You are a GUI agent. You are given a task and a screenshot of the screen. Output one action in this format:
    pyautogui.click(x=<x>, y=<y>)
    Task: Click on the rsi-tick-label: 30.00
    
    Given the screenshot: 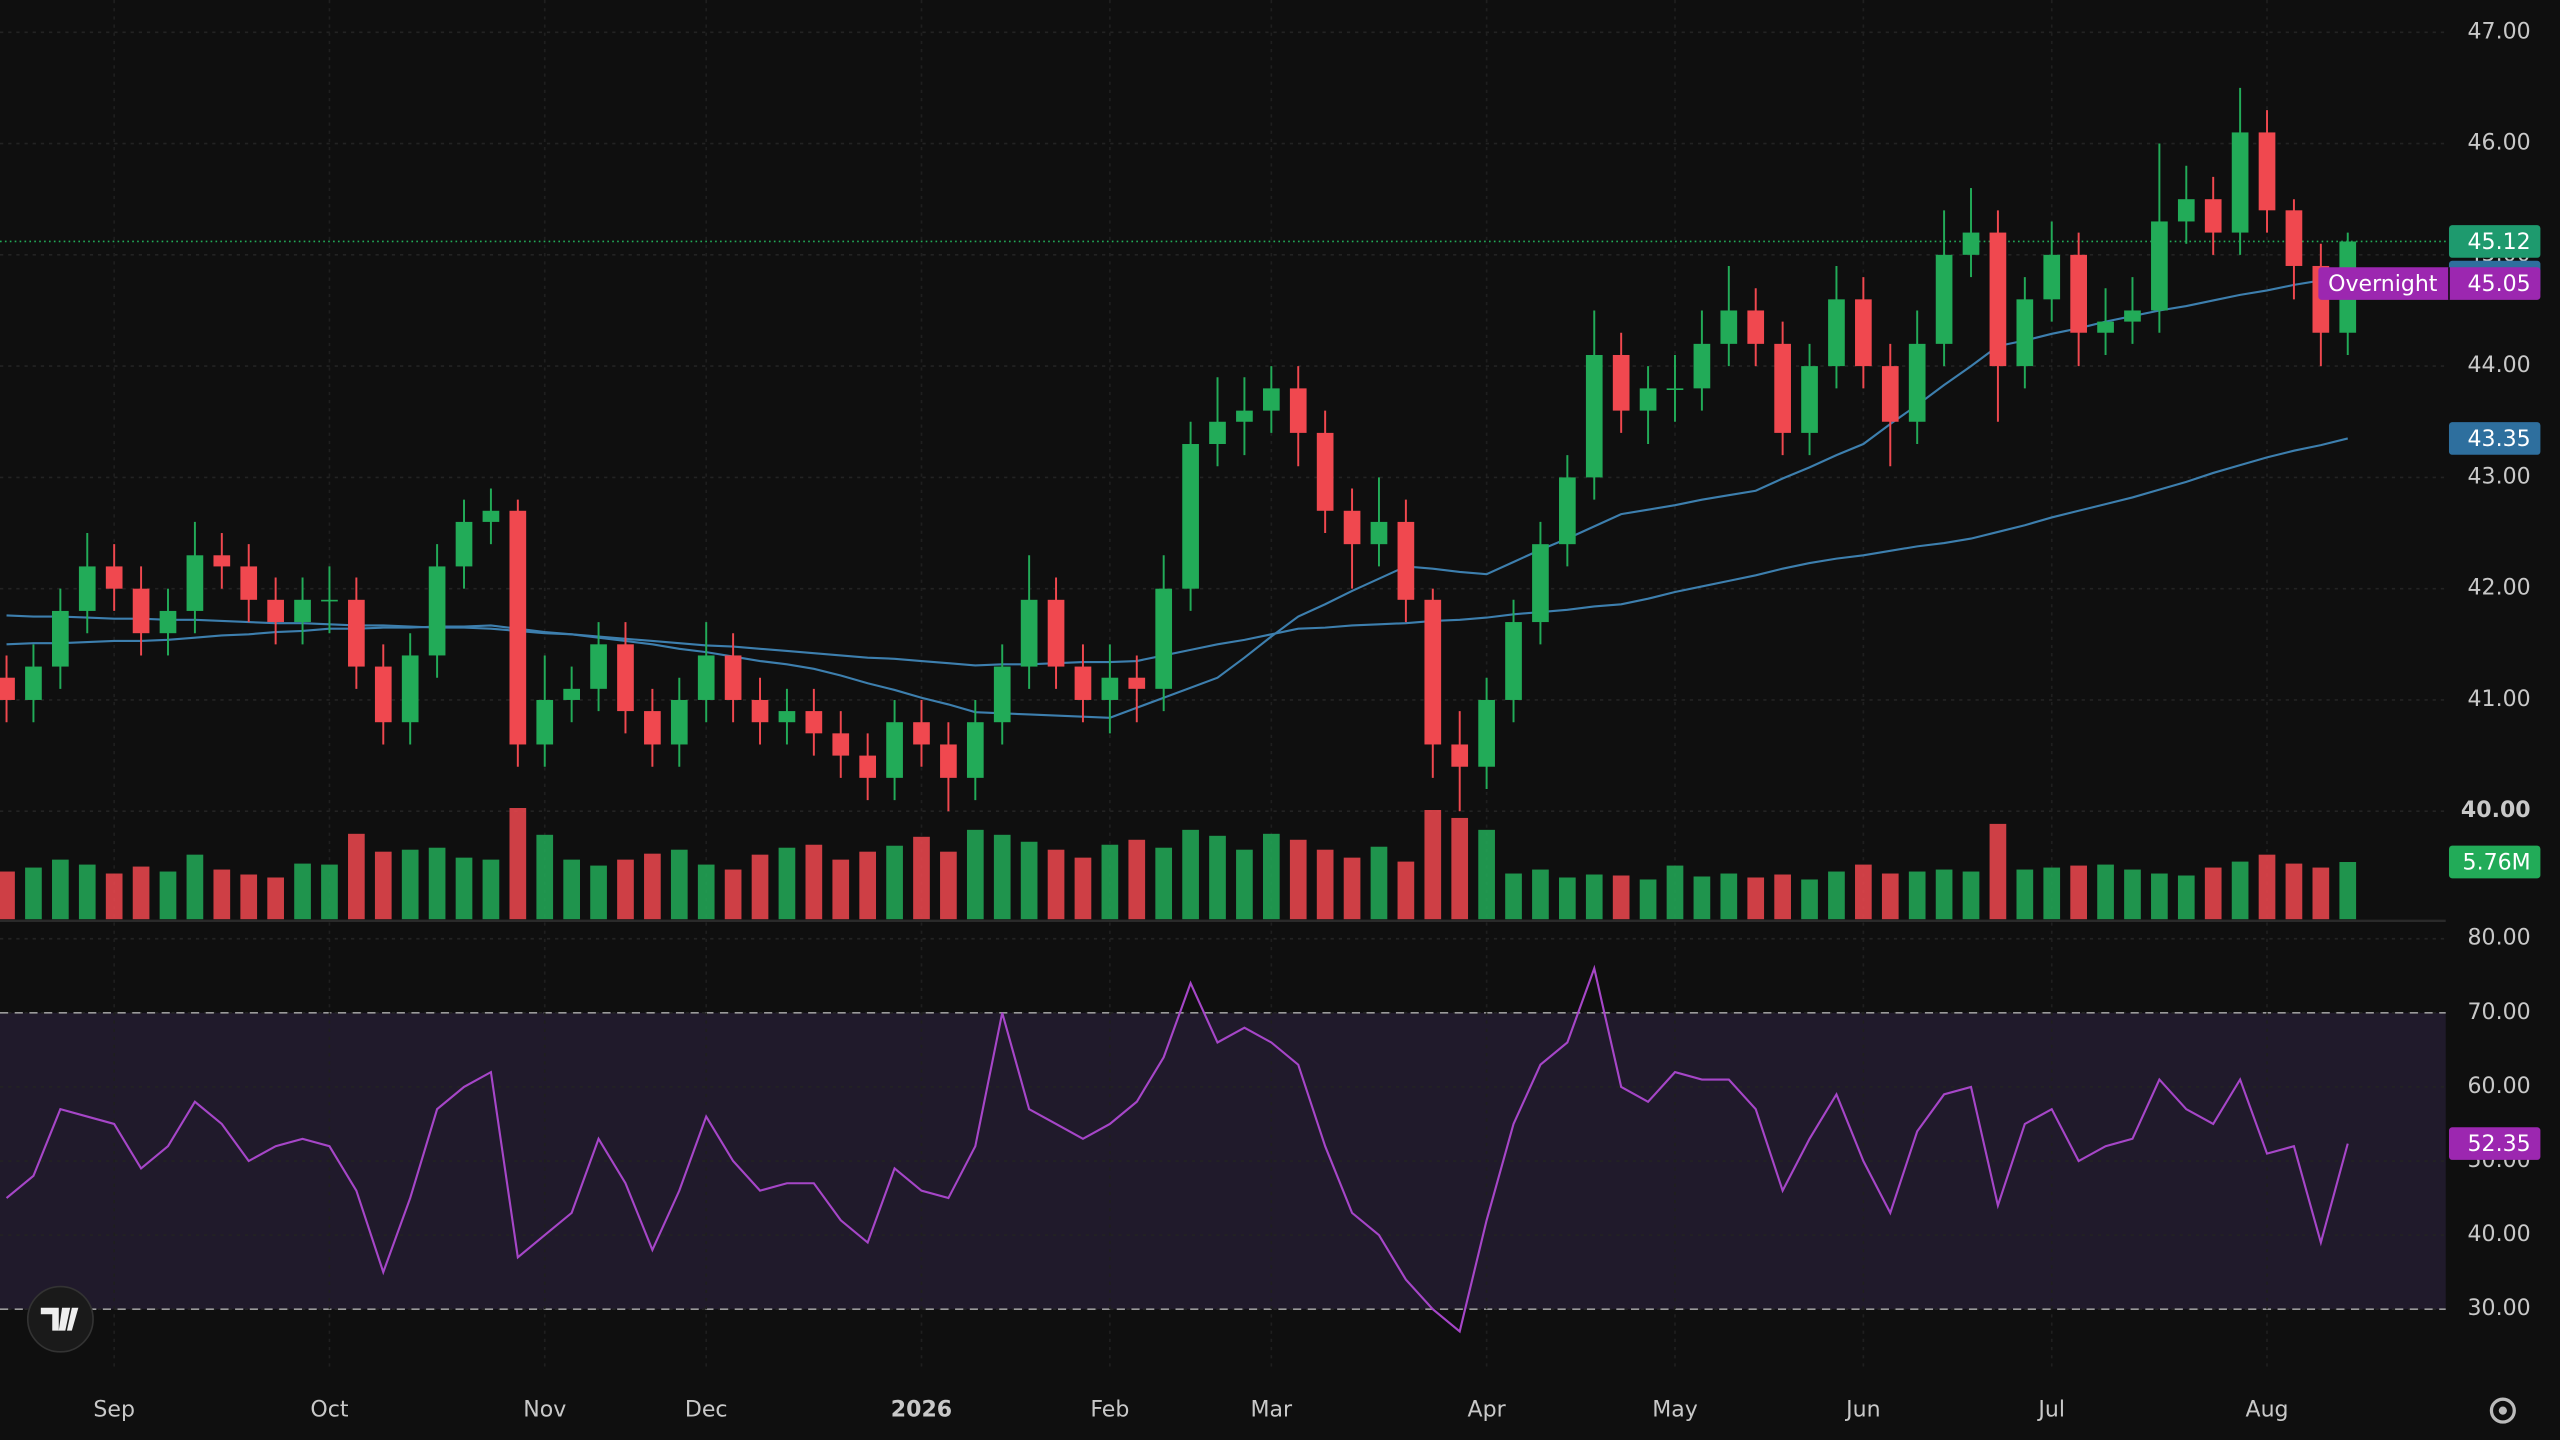 What is the action you would take?
    pyautogui.click(x=2499, y=1308)
    